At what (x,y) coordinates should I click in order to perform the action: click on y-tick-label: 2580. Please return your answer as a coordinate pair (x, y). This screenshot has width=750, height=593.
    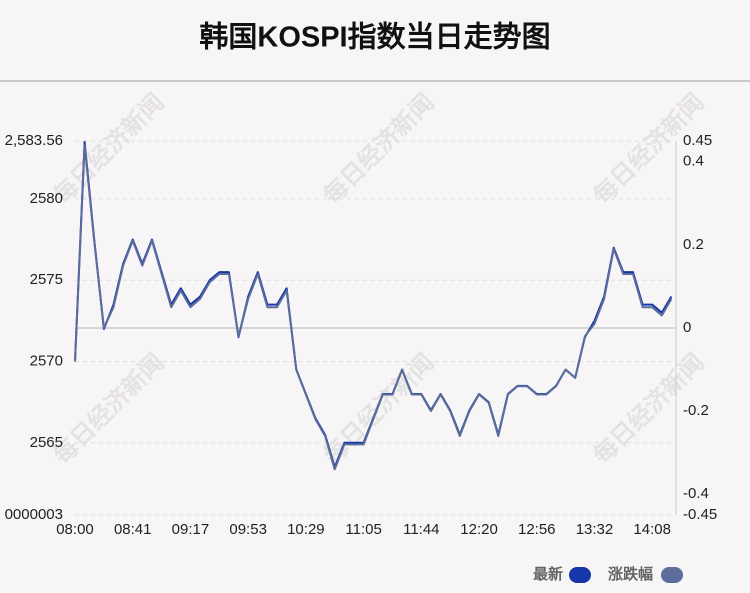
    Looking at the image, I should click on (46, 198).